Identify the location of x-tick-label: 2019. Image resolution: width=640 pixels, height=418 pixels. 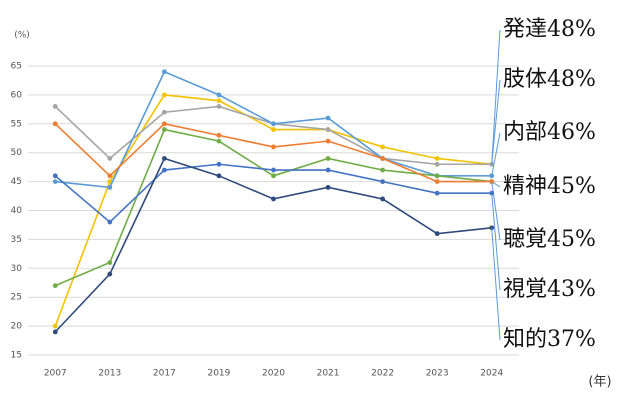
(218, 374).